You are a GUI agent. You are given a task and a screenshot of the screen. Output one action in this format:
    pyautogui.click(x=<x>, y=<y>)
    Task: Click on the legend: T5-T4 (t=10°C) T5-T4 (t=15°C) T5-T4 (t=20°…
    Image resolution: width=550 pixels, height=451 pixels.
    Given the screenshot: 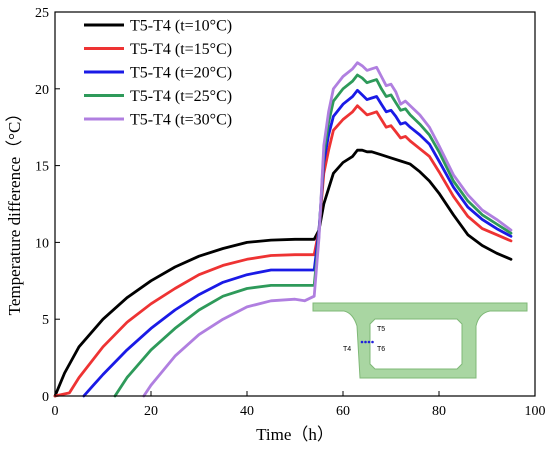 What is the action you would take?
    pyautogui.click(x=158, y=73)
    